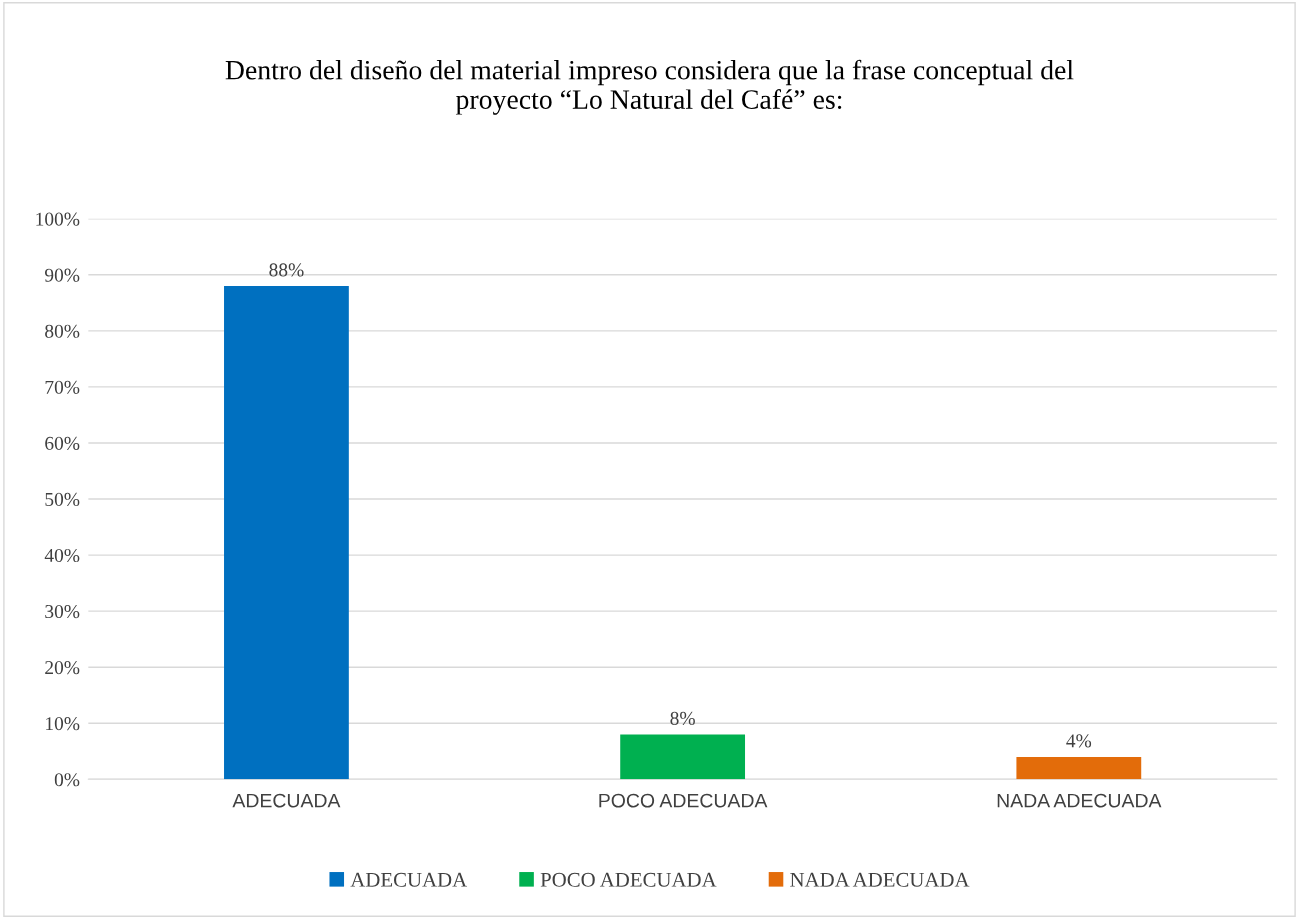 The height and width of the screenshot is (919, 1299). What do you see at coordinates (63, 724) in the screenshot?
I see `y-tick-label: 10%` at bounding box center [63, 724].